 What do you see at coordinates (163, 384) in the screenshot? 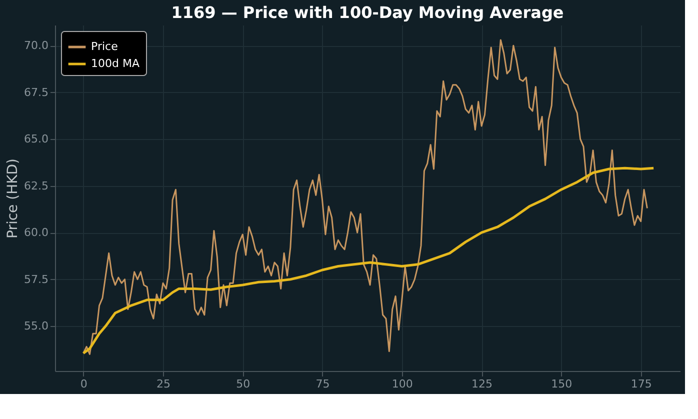
I see `x-tick-label: 25` at bounding box center [163, 384].